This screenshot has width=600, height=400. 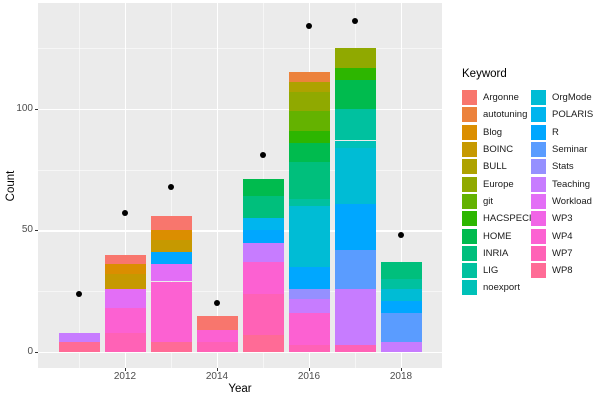 I want to click on legend-item-HOME: HOME, so click(x=494, y=235).